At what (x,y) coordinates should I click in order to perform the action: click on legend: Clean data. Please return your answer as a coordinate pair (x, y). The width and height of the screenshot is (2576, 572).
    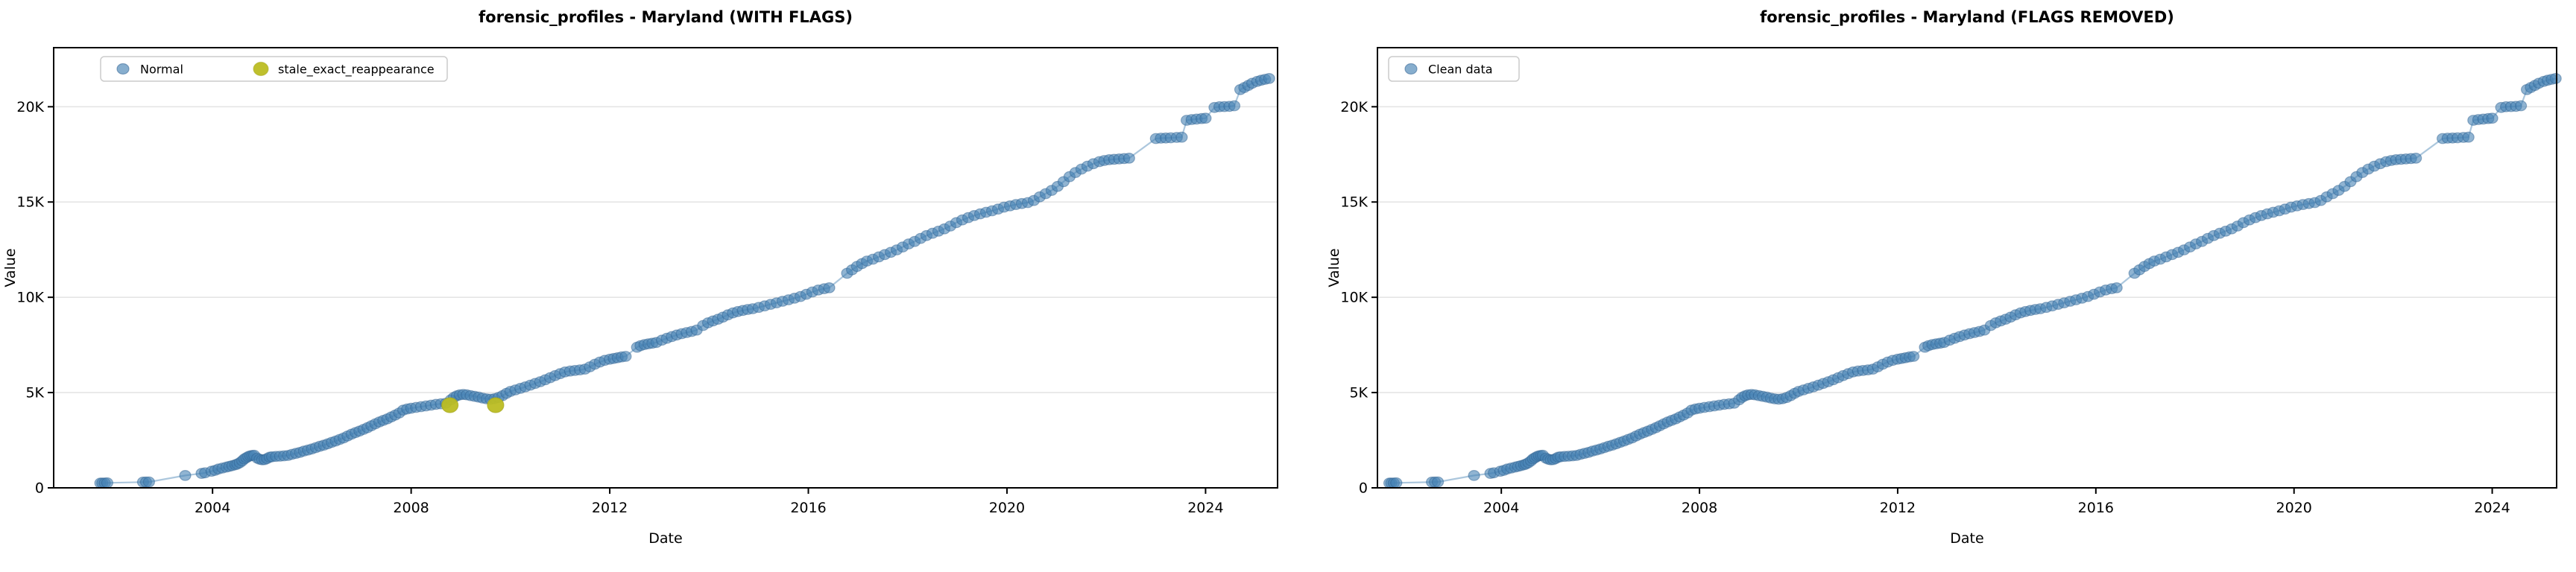
    Looking at the image, I should click on (1454, 69).